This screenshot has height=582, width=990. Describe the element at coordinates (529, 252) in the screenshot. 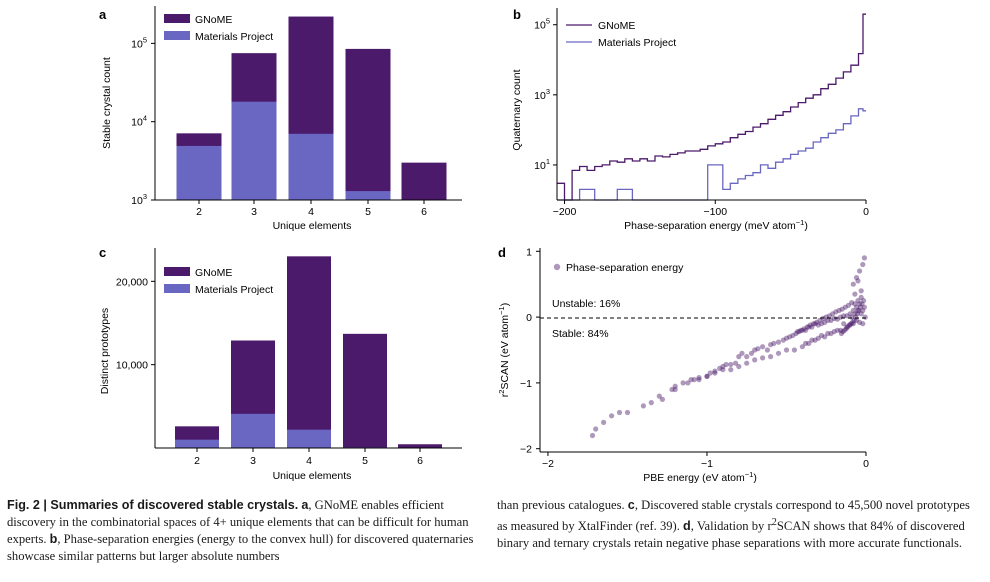

I see `y-tick-label: 1` at that location.